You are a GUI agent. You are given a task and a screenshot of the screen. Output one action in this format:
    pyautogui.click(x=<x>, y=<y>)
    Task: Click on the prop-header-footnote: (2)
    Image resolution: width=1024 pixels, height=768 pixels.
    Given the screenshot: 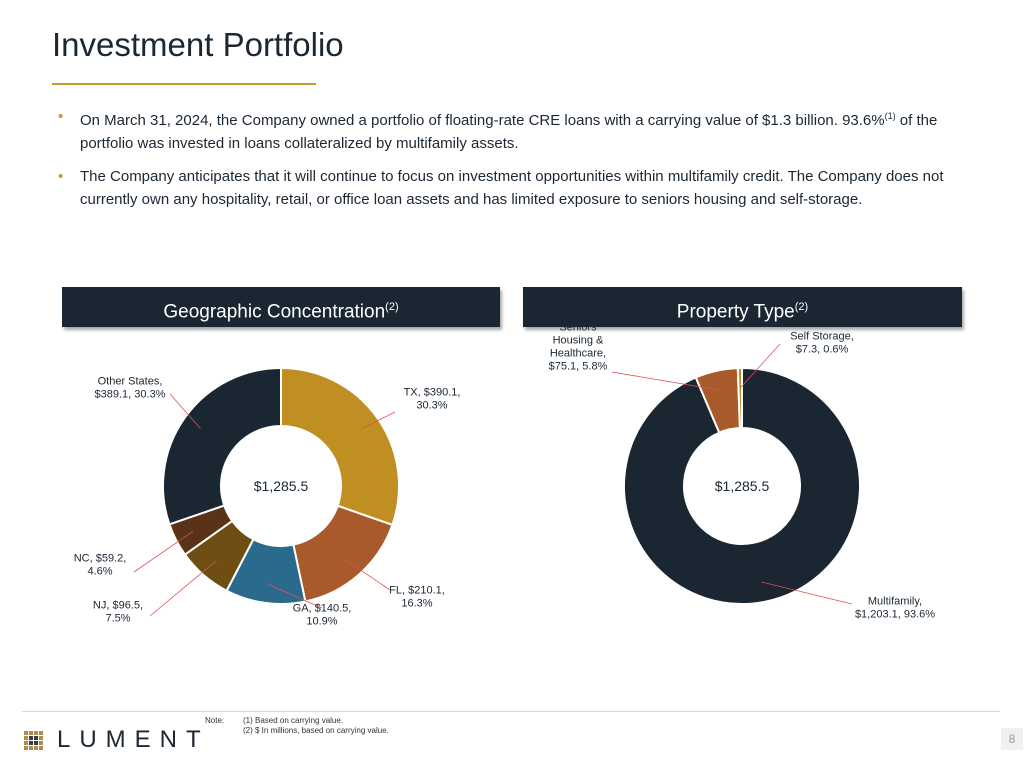 What is the action you would take?
    pyautogui.click(x=801, y=307)
    